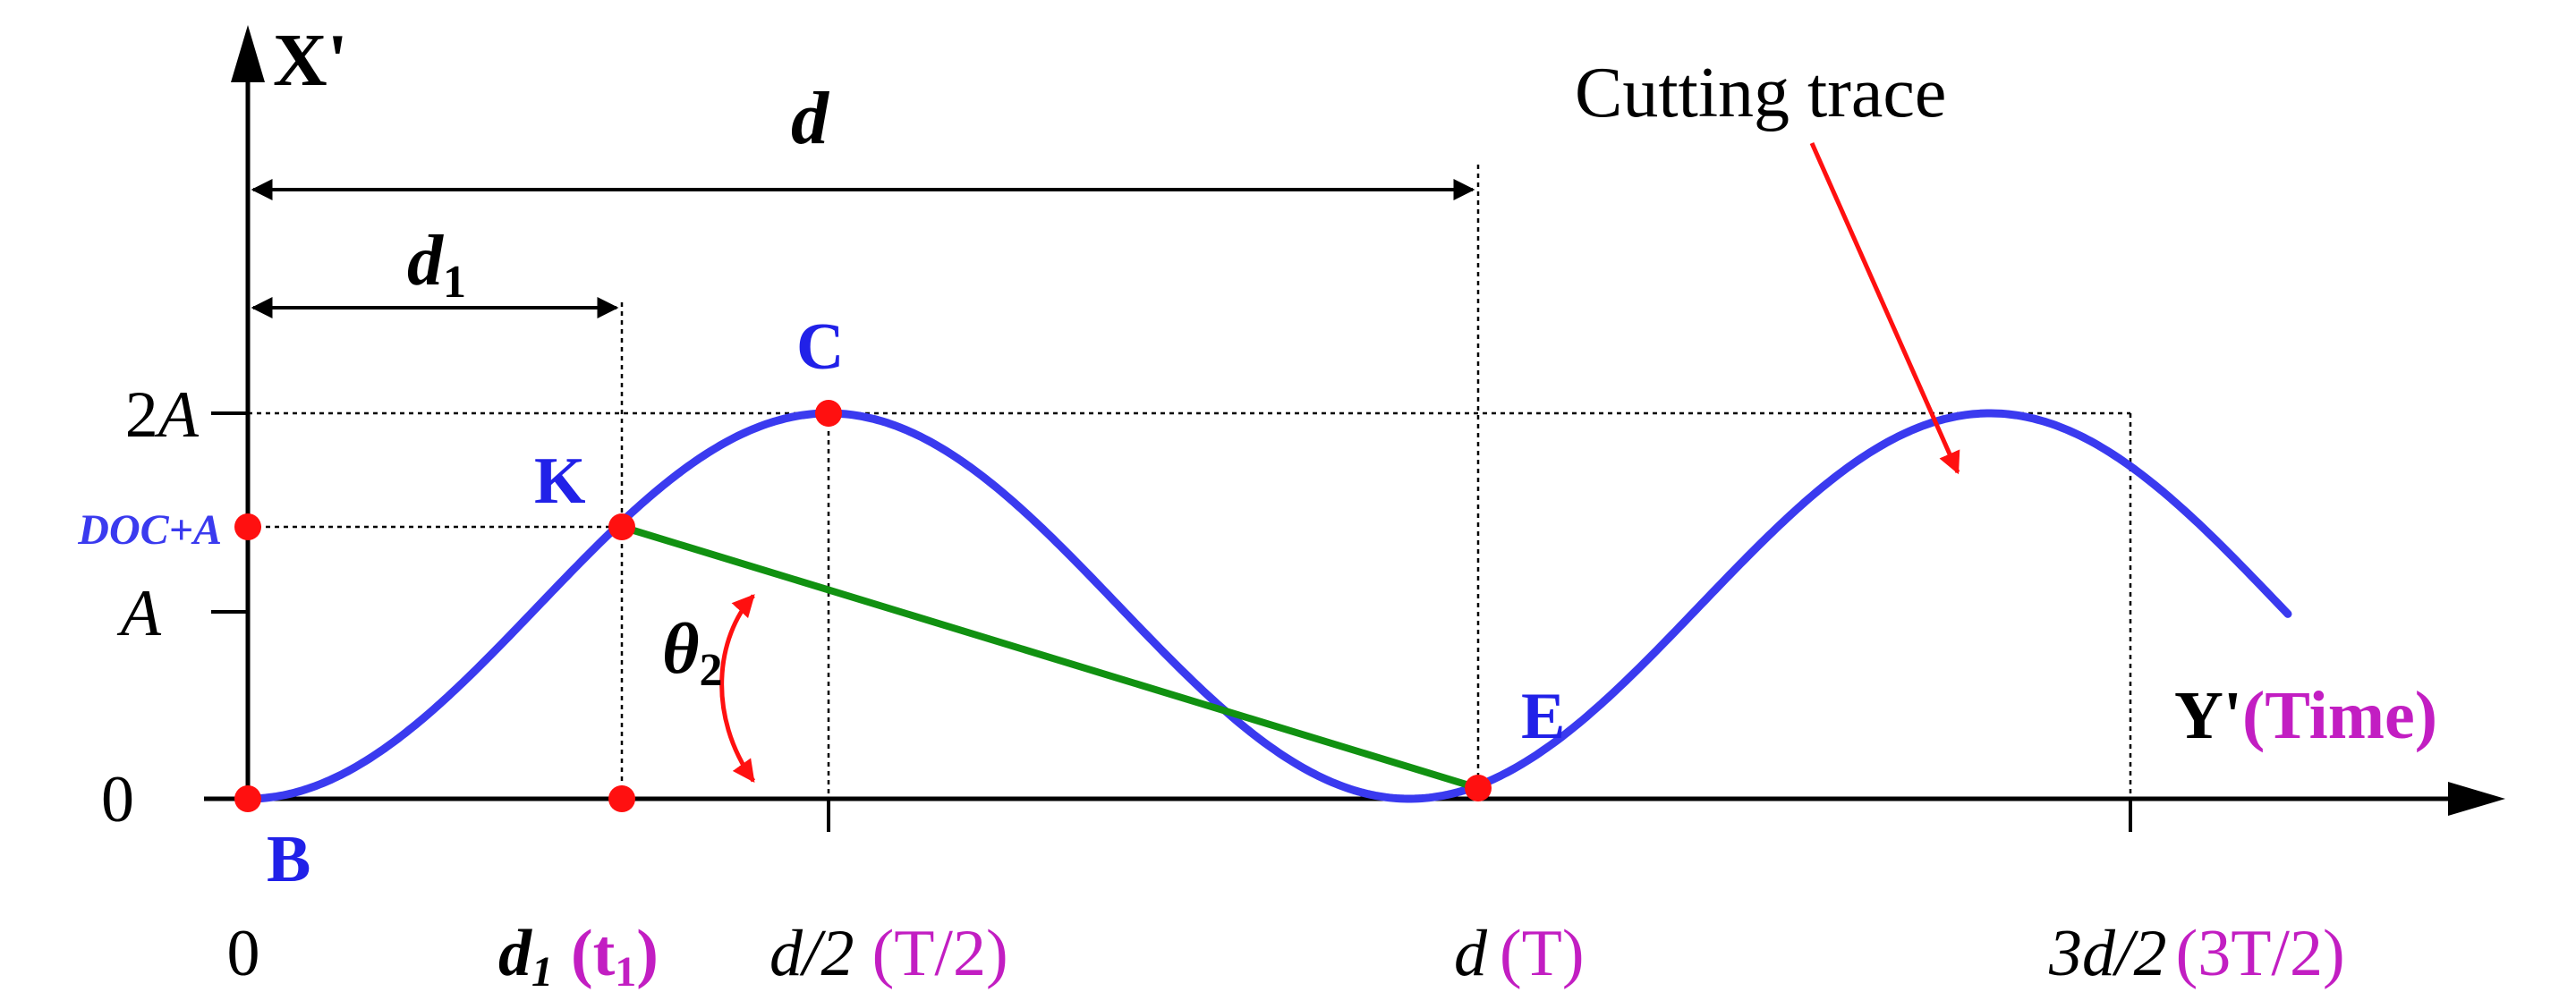 The height and width of the screenshot is (992, 2576). I want to click on dimension-d-label: d, so click(810, 118).